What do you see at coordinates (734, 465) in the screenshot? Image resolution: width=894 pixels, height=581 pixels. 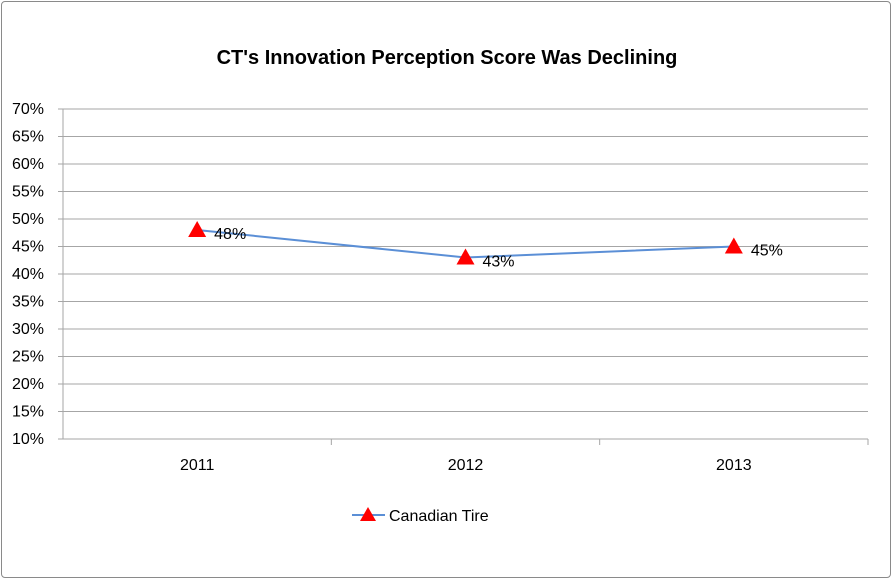 I see `x-tick-label: 2013` at bounding box center [734, 465].